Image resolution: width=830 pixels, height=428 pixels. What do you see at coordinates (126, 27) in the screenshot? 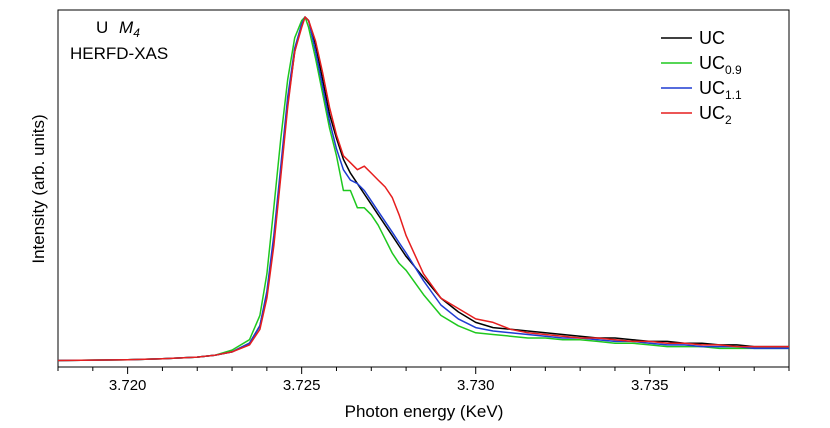
I see `edge-label: M` at bounding box center [126, 27].